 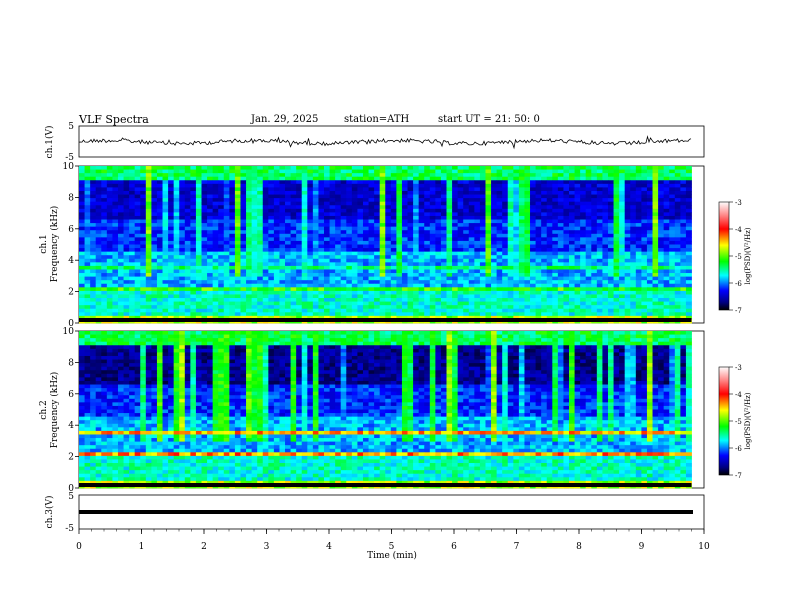 I want to click on ch1-freq-ytick-4: 4, so click(x=71, y=261).